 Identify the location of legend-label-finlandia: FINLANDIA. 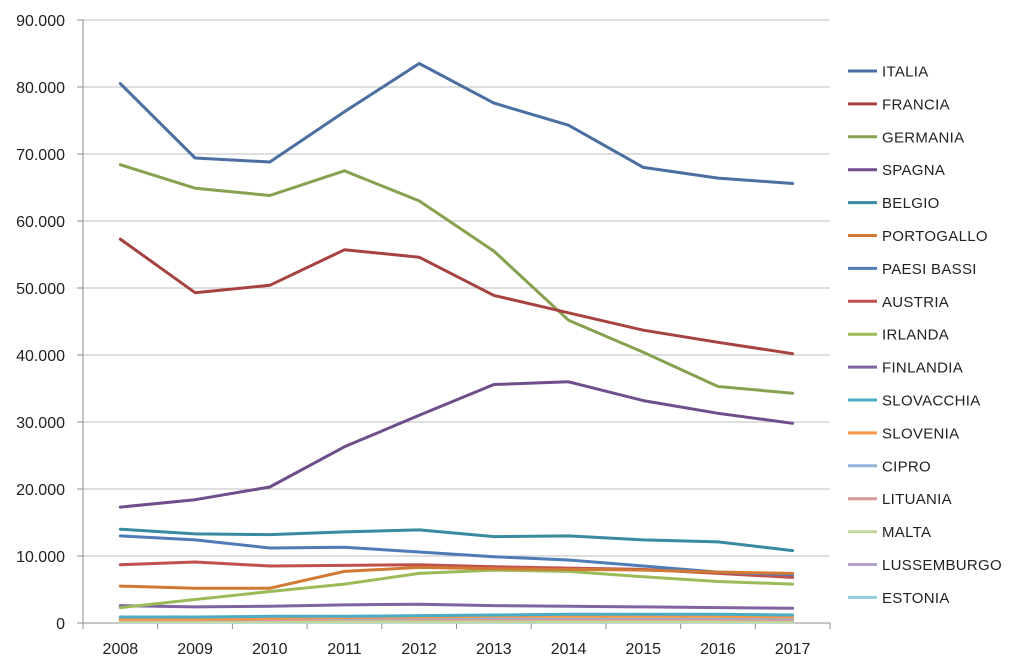
(922, 368).